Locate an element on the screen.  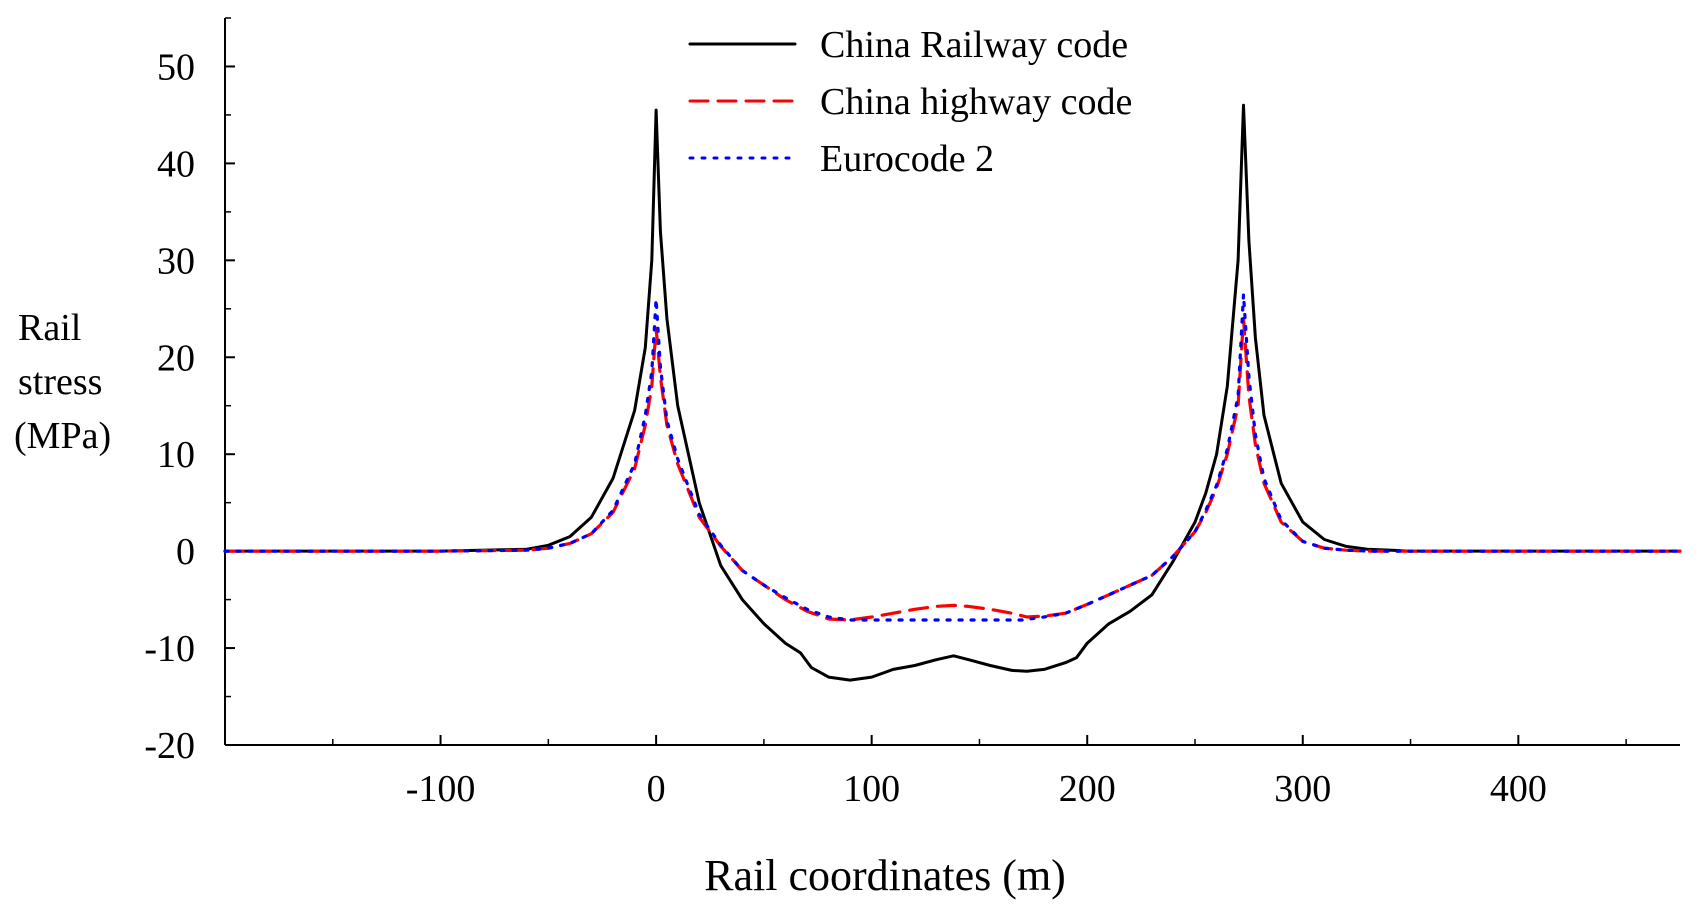
x-tick-label: 0 is located at coordinates (656, 789).